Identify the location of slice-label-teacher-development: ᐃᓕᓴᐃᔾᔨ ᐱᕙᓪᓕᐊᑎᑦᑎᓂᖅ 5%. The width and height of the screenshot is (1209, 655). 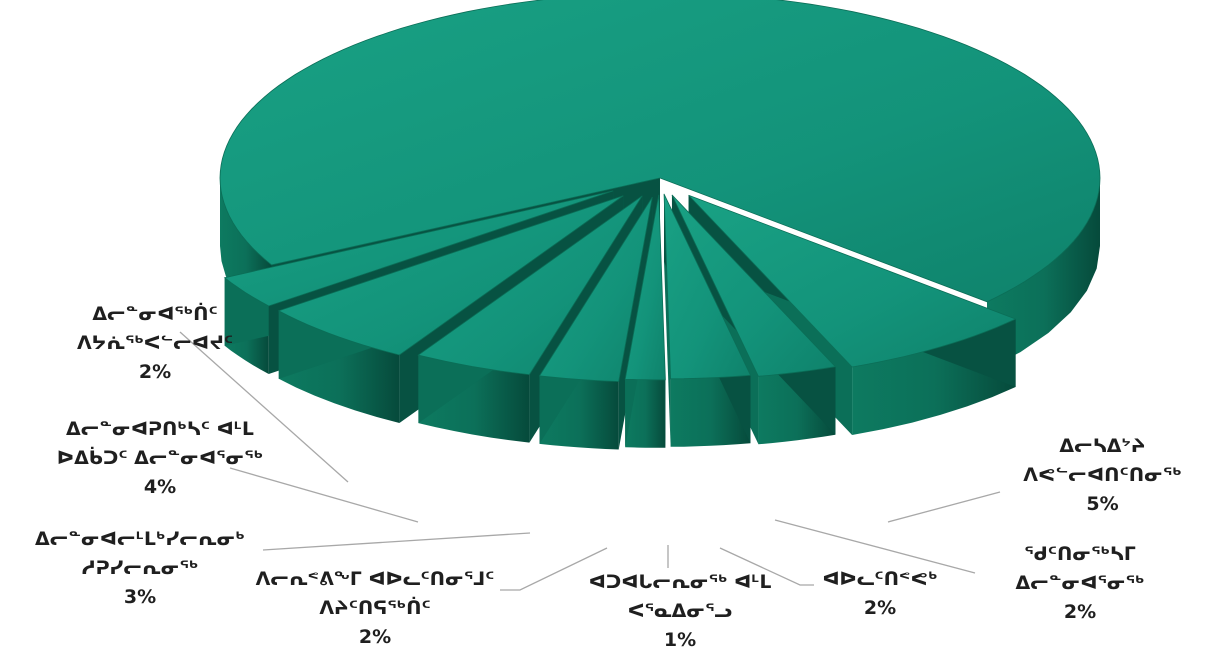
(1102, 475).